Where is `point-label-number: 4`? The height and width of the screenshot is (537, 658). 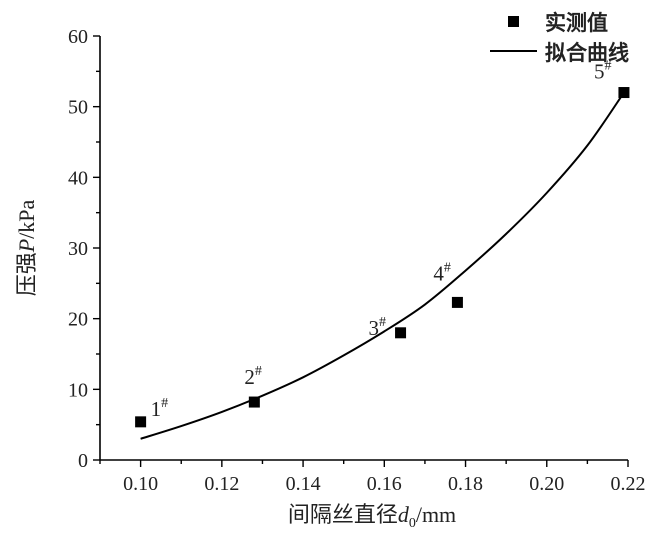
point-label-number: 4 is located at coordinates (438, 273).